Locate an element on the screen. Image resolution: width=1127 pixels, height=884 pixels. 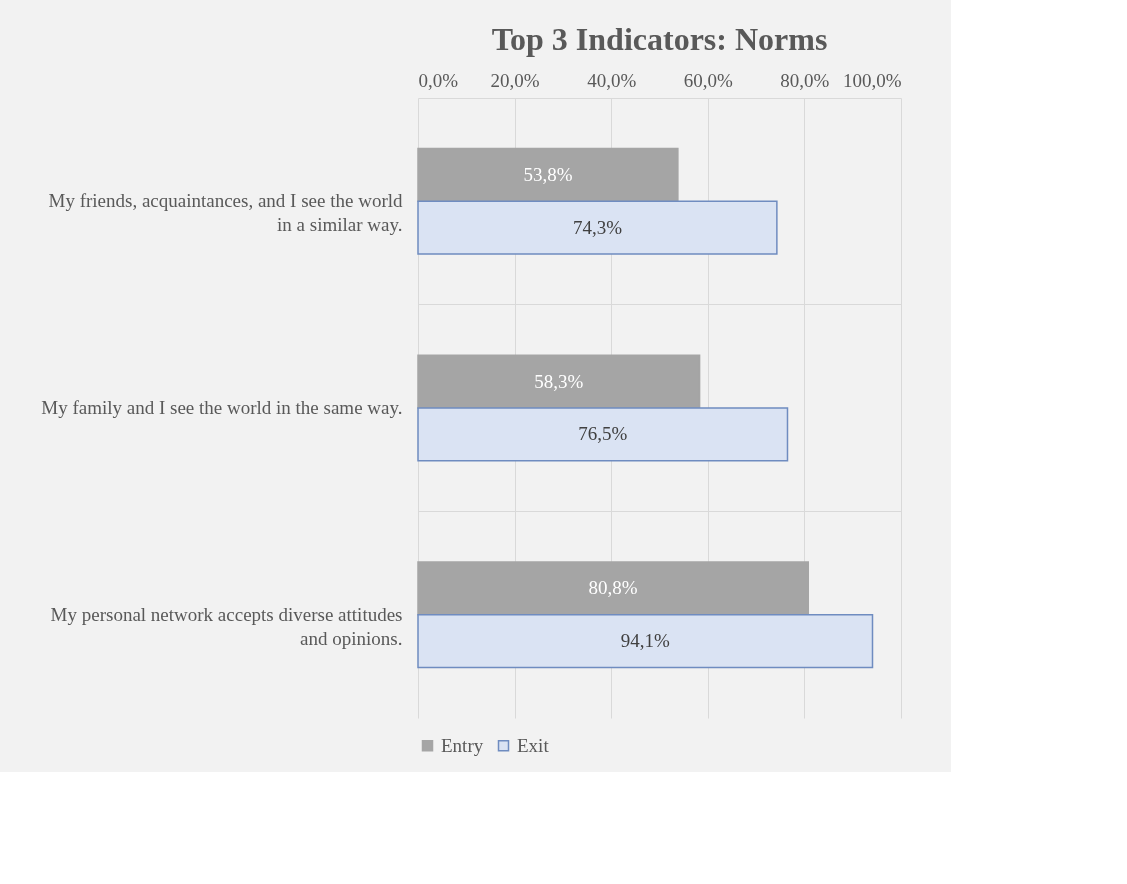
data-label: 80,8% is located at coordinates (613, 588).